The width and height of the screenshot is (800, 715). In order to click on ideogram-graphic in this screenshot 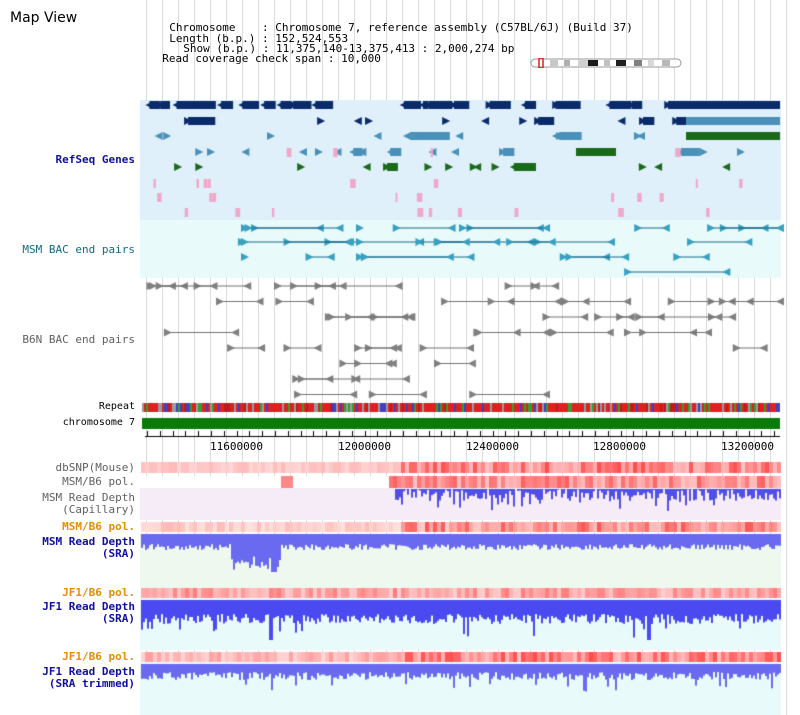, I will do `click(606, 63)`.